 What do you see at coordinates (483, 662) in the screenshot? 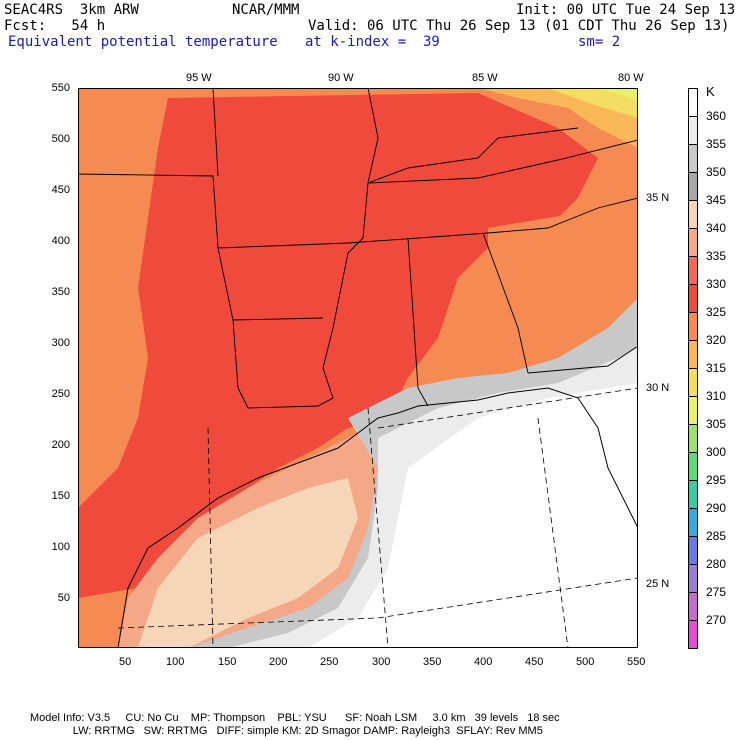
I see `x-tick: 400` at bounding box center [483, 662].